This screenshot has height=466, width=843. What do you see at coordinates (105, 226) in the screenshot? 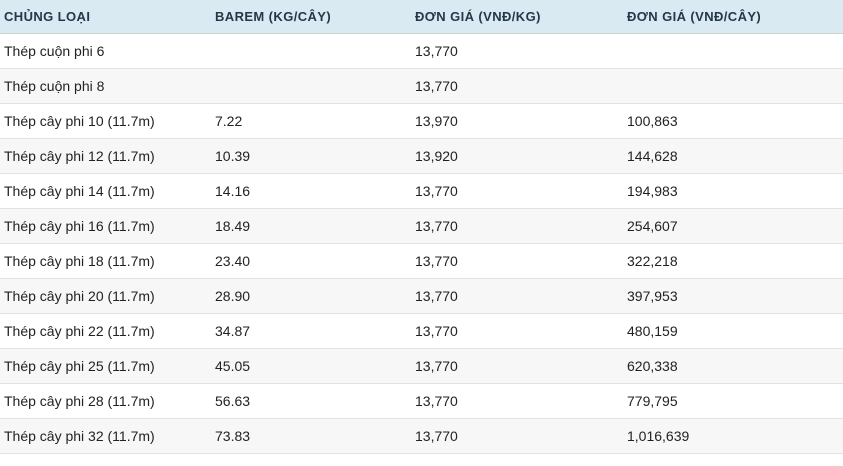
I see `cell-type: Thép cây phi 16 (11.7m)` at bounding box center [105, 226].